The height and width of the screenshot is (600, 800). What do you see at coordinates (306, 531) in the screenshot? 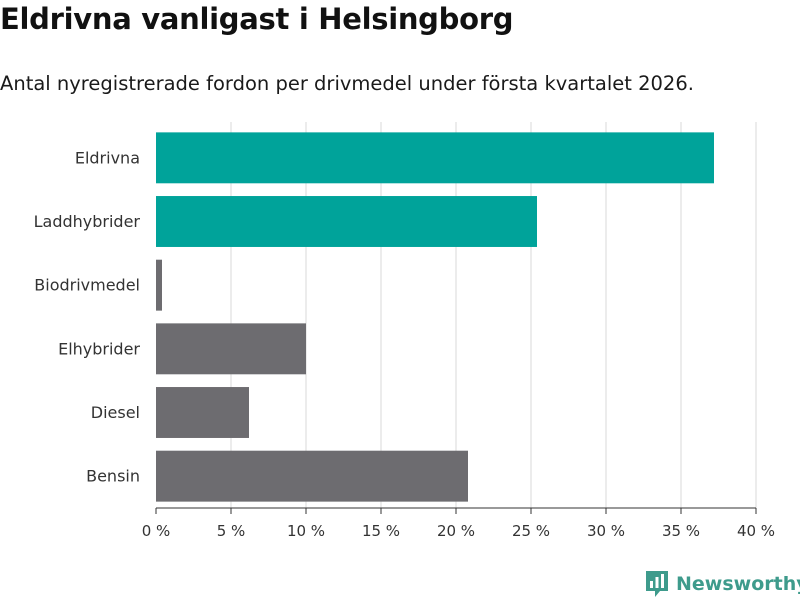
I see `x-tick-label: 10 %` at bounding box center [306, 531].